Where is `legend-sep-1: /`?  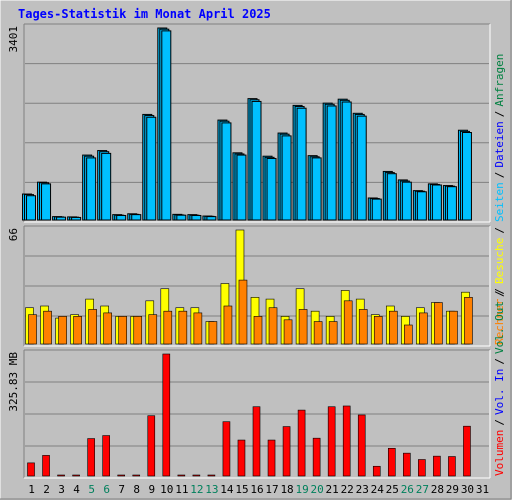 legend-sep-1: / is located at coordinates (499, 175).